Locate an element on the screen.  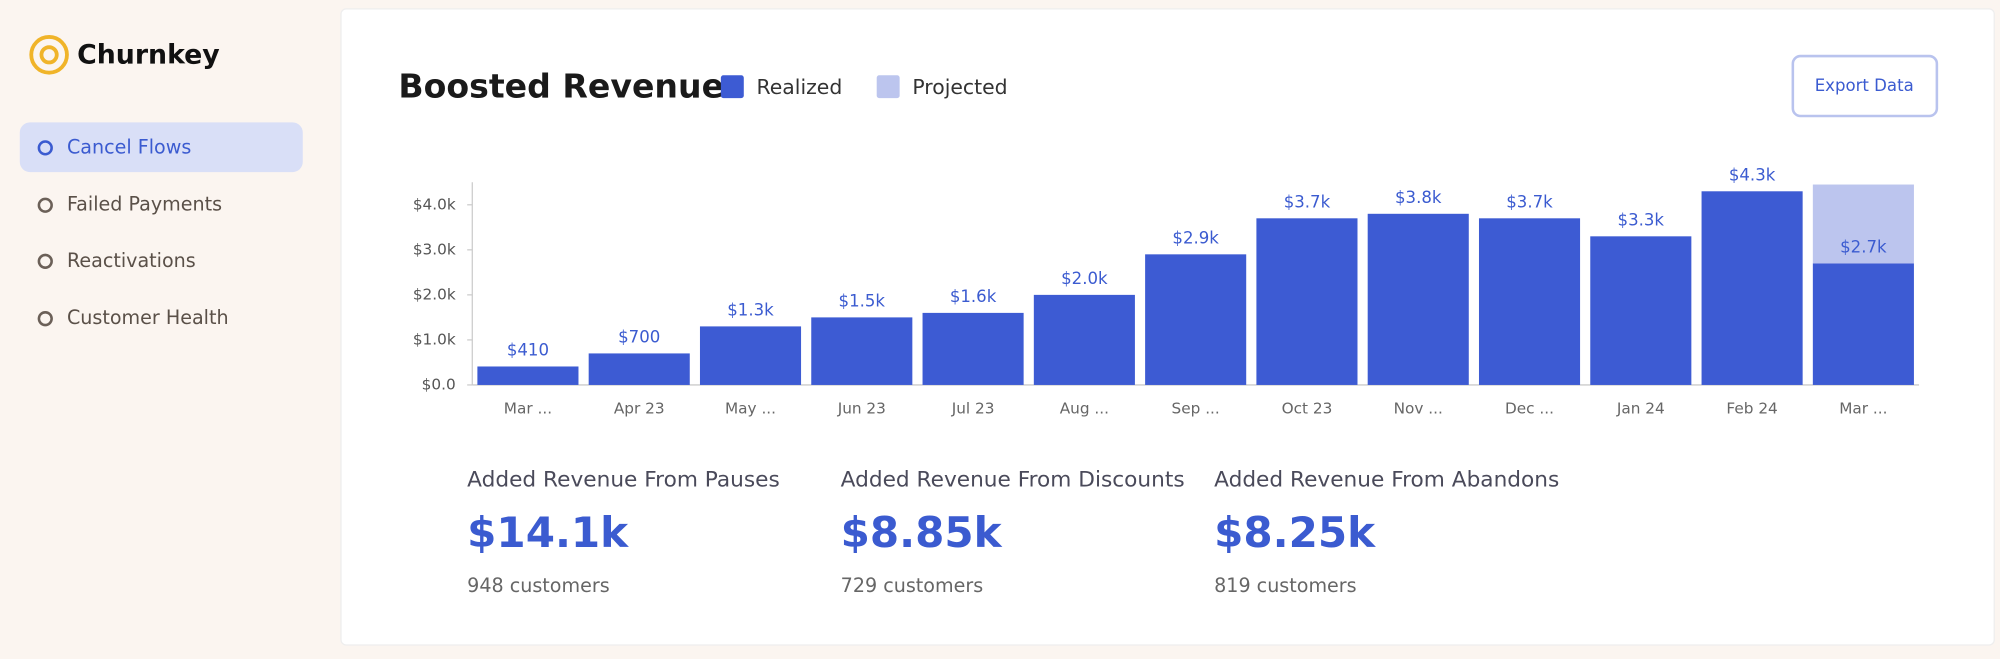
x-tick-label: Oct 23 is located at coordinates (1307, 409).